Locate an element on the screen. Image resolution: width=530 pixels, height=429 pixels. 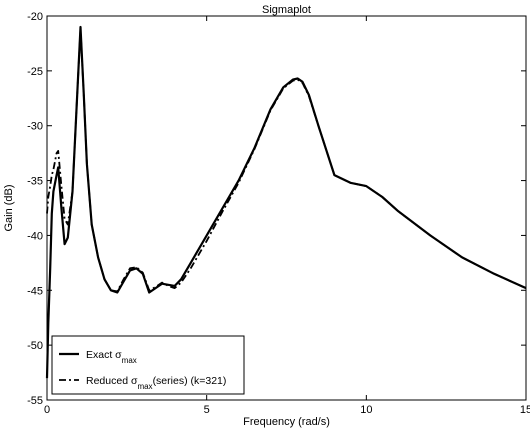
y-tick-label: -25 is located at coordinates (35, 72).